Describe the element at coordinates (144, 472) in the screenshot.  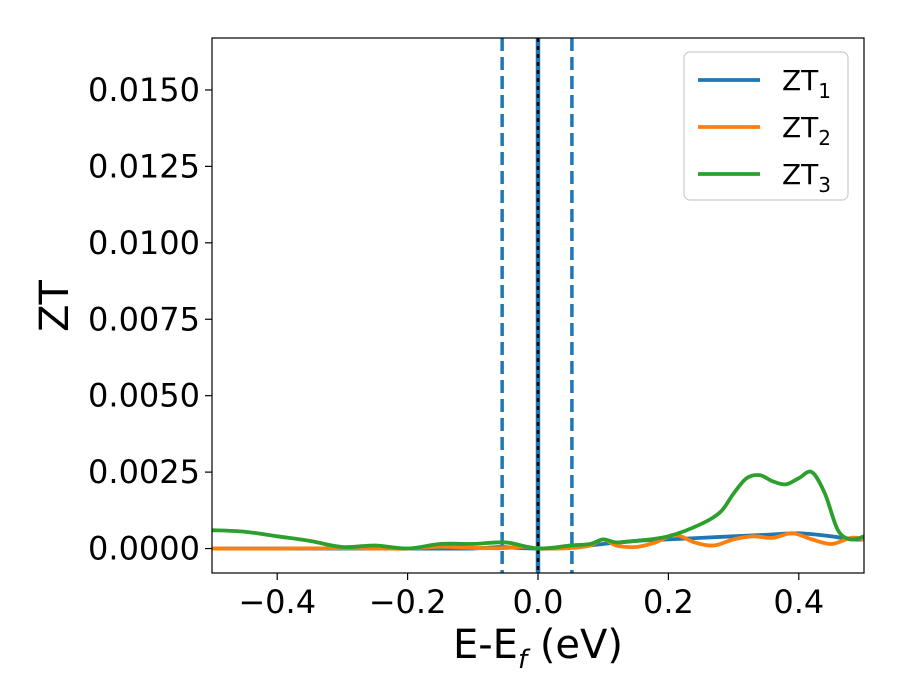
I see `y-tick-label: 0.0025` at that location.